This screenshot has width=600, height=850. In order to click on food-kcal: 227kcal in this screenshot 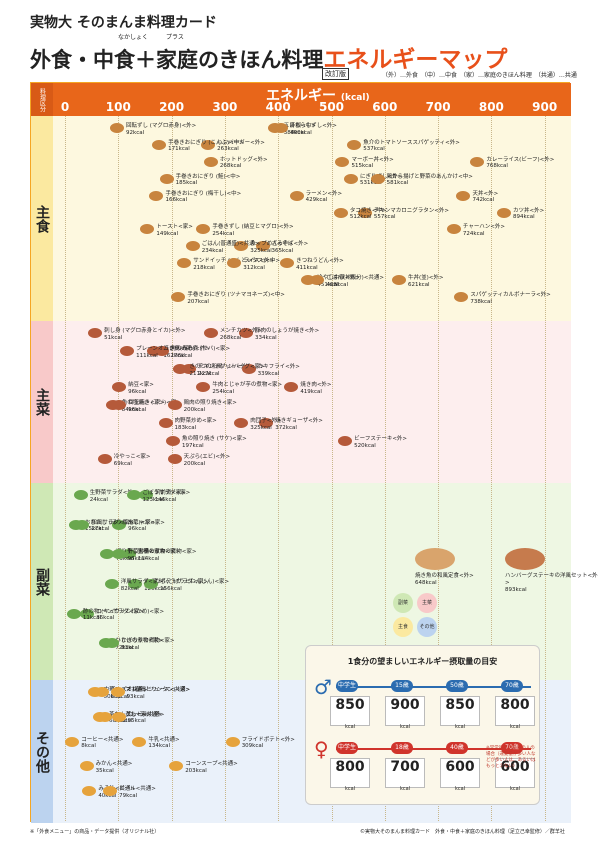, I will do `click(208, 373)`.